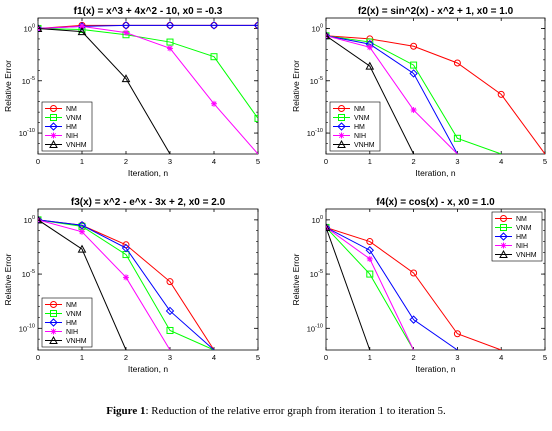  Describe the element at coordinates (370, 161) in the screenshot. I see `x-tick-label: 1` at that location.